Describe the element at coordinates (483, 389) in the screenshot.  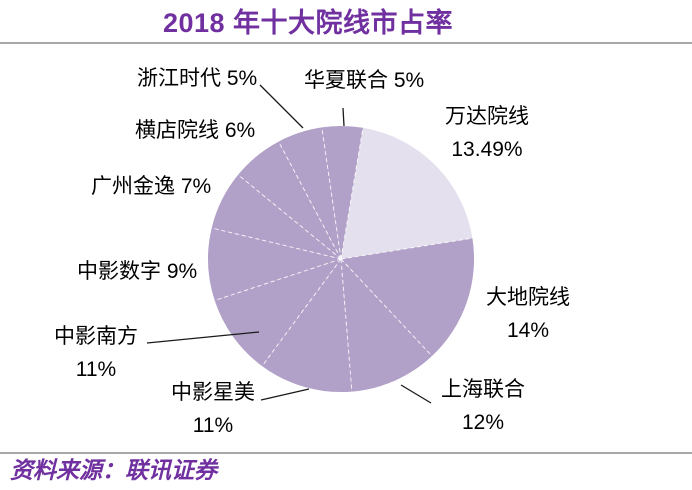
I see `pie-label-line: 上海联合` at that location.